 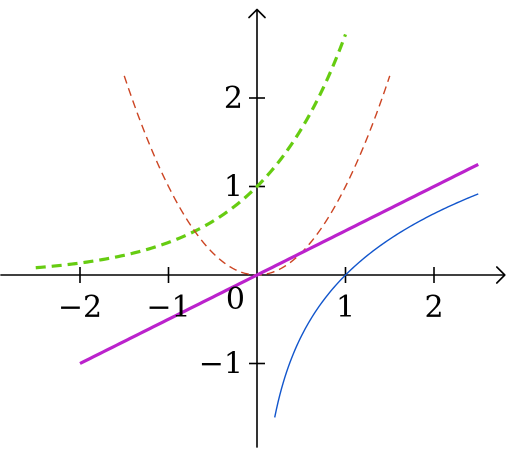 What do you see at coordinates (80, 307) in the screenshot?
I see `x-tick-label: −2` at bounding box center [80, 307].